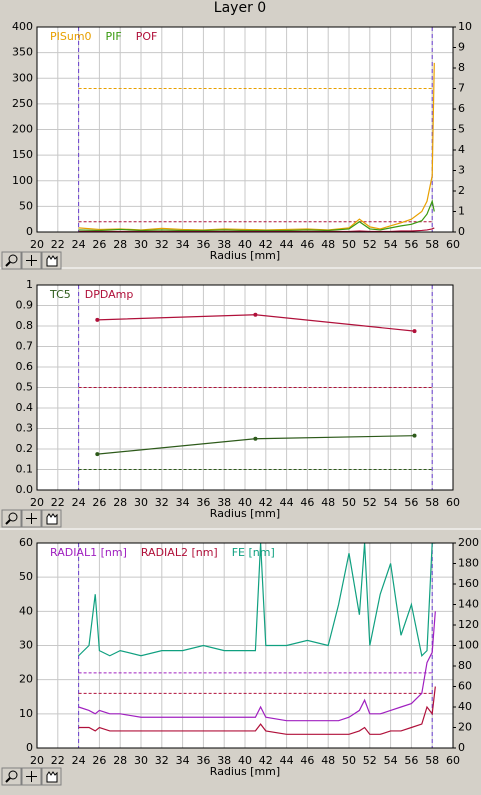  What do you see at coordinates (461, 47) in the screenshot?
I see `y2-tick-label: 9` at bounding box center [461, 47].